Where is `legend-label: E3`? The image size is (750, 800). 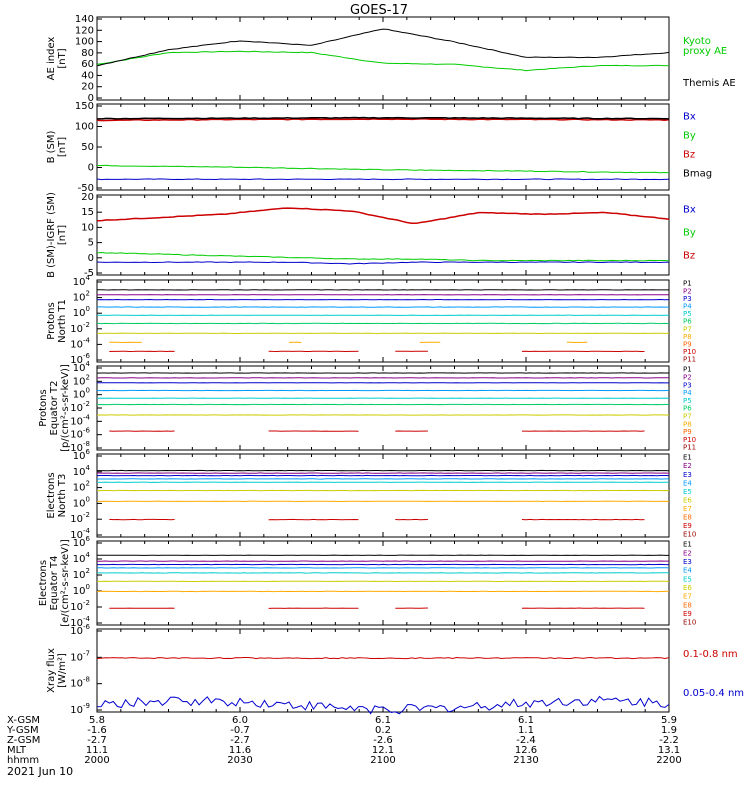
legend-label: E3 is located at coordinates (687, 562).